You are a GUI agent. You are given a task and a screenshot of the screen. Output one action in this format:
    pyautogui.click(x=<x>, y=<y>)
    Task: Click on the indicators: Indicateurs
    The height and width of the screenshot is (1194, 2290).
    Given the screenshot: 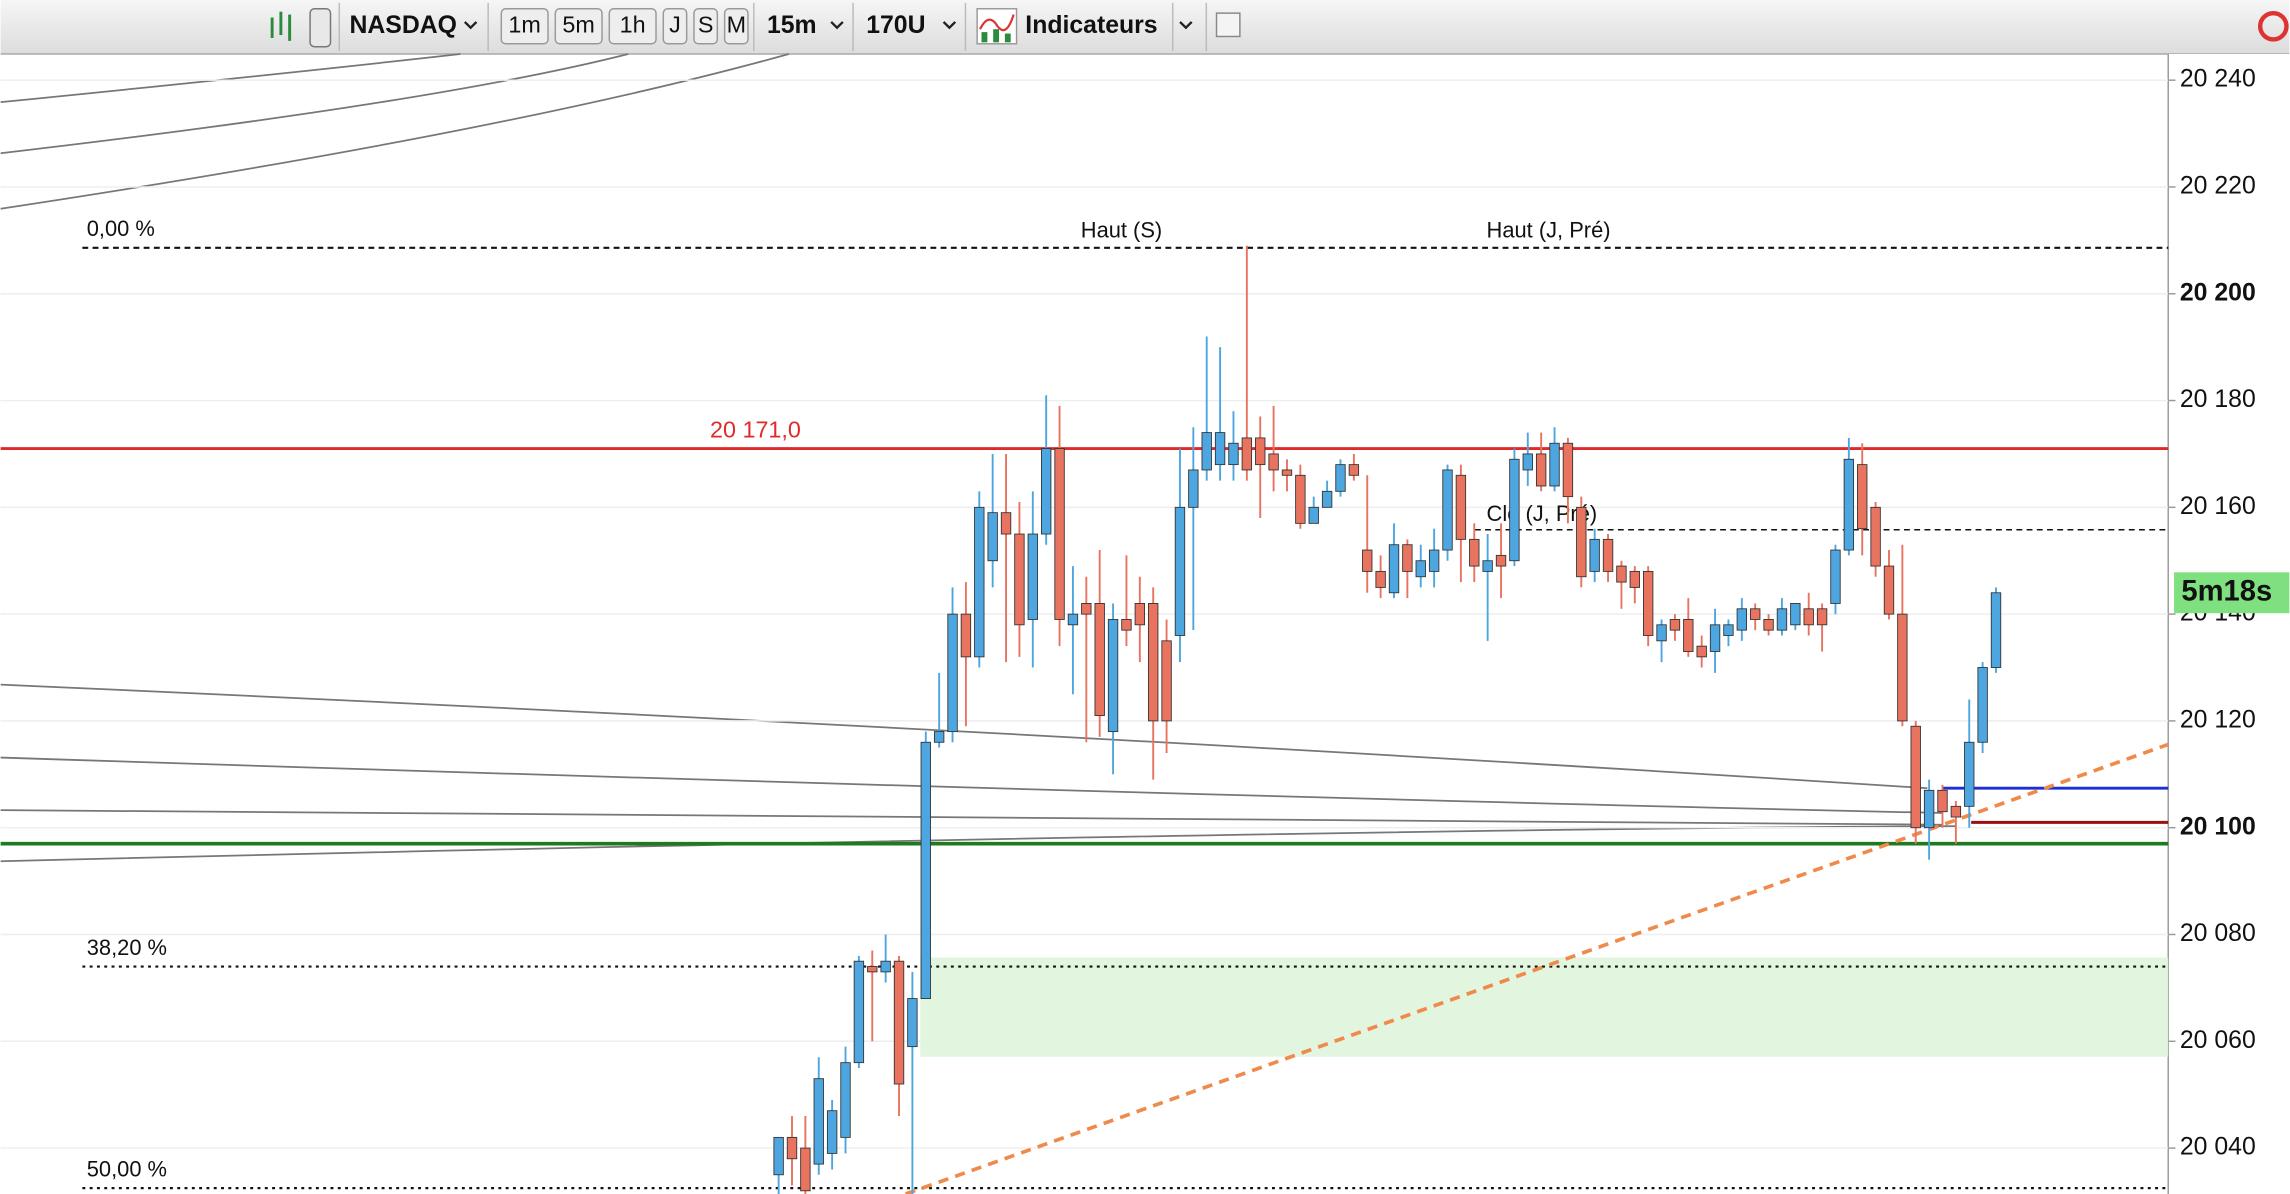 What is the action you would take?
    pyautogui.click(x=1091, y=25)
    